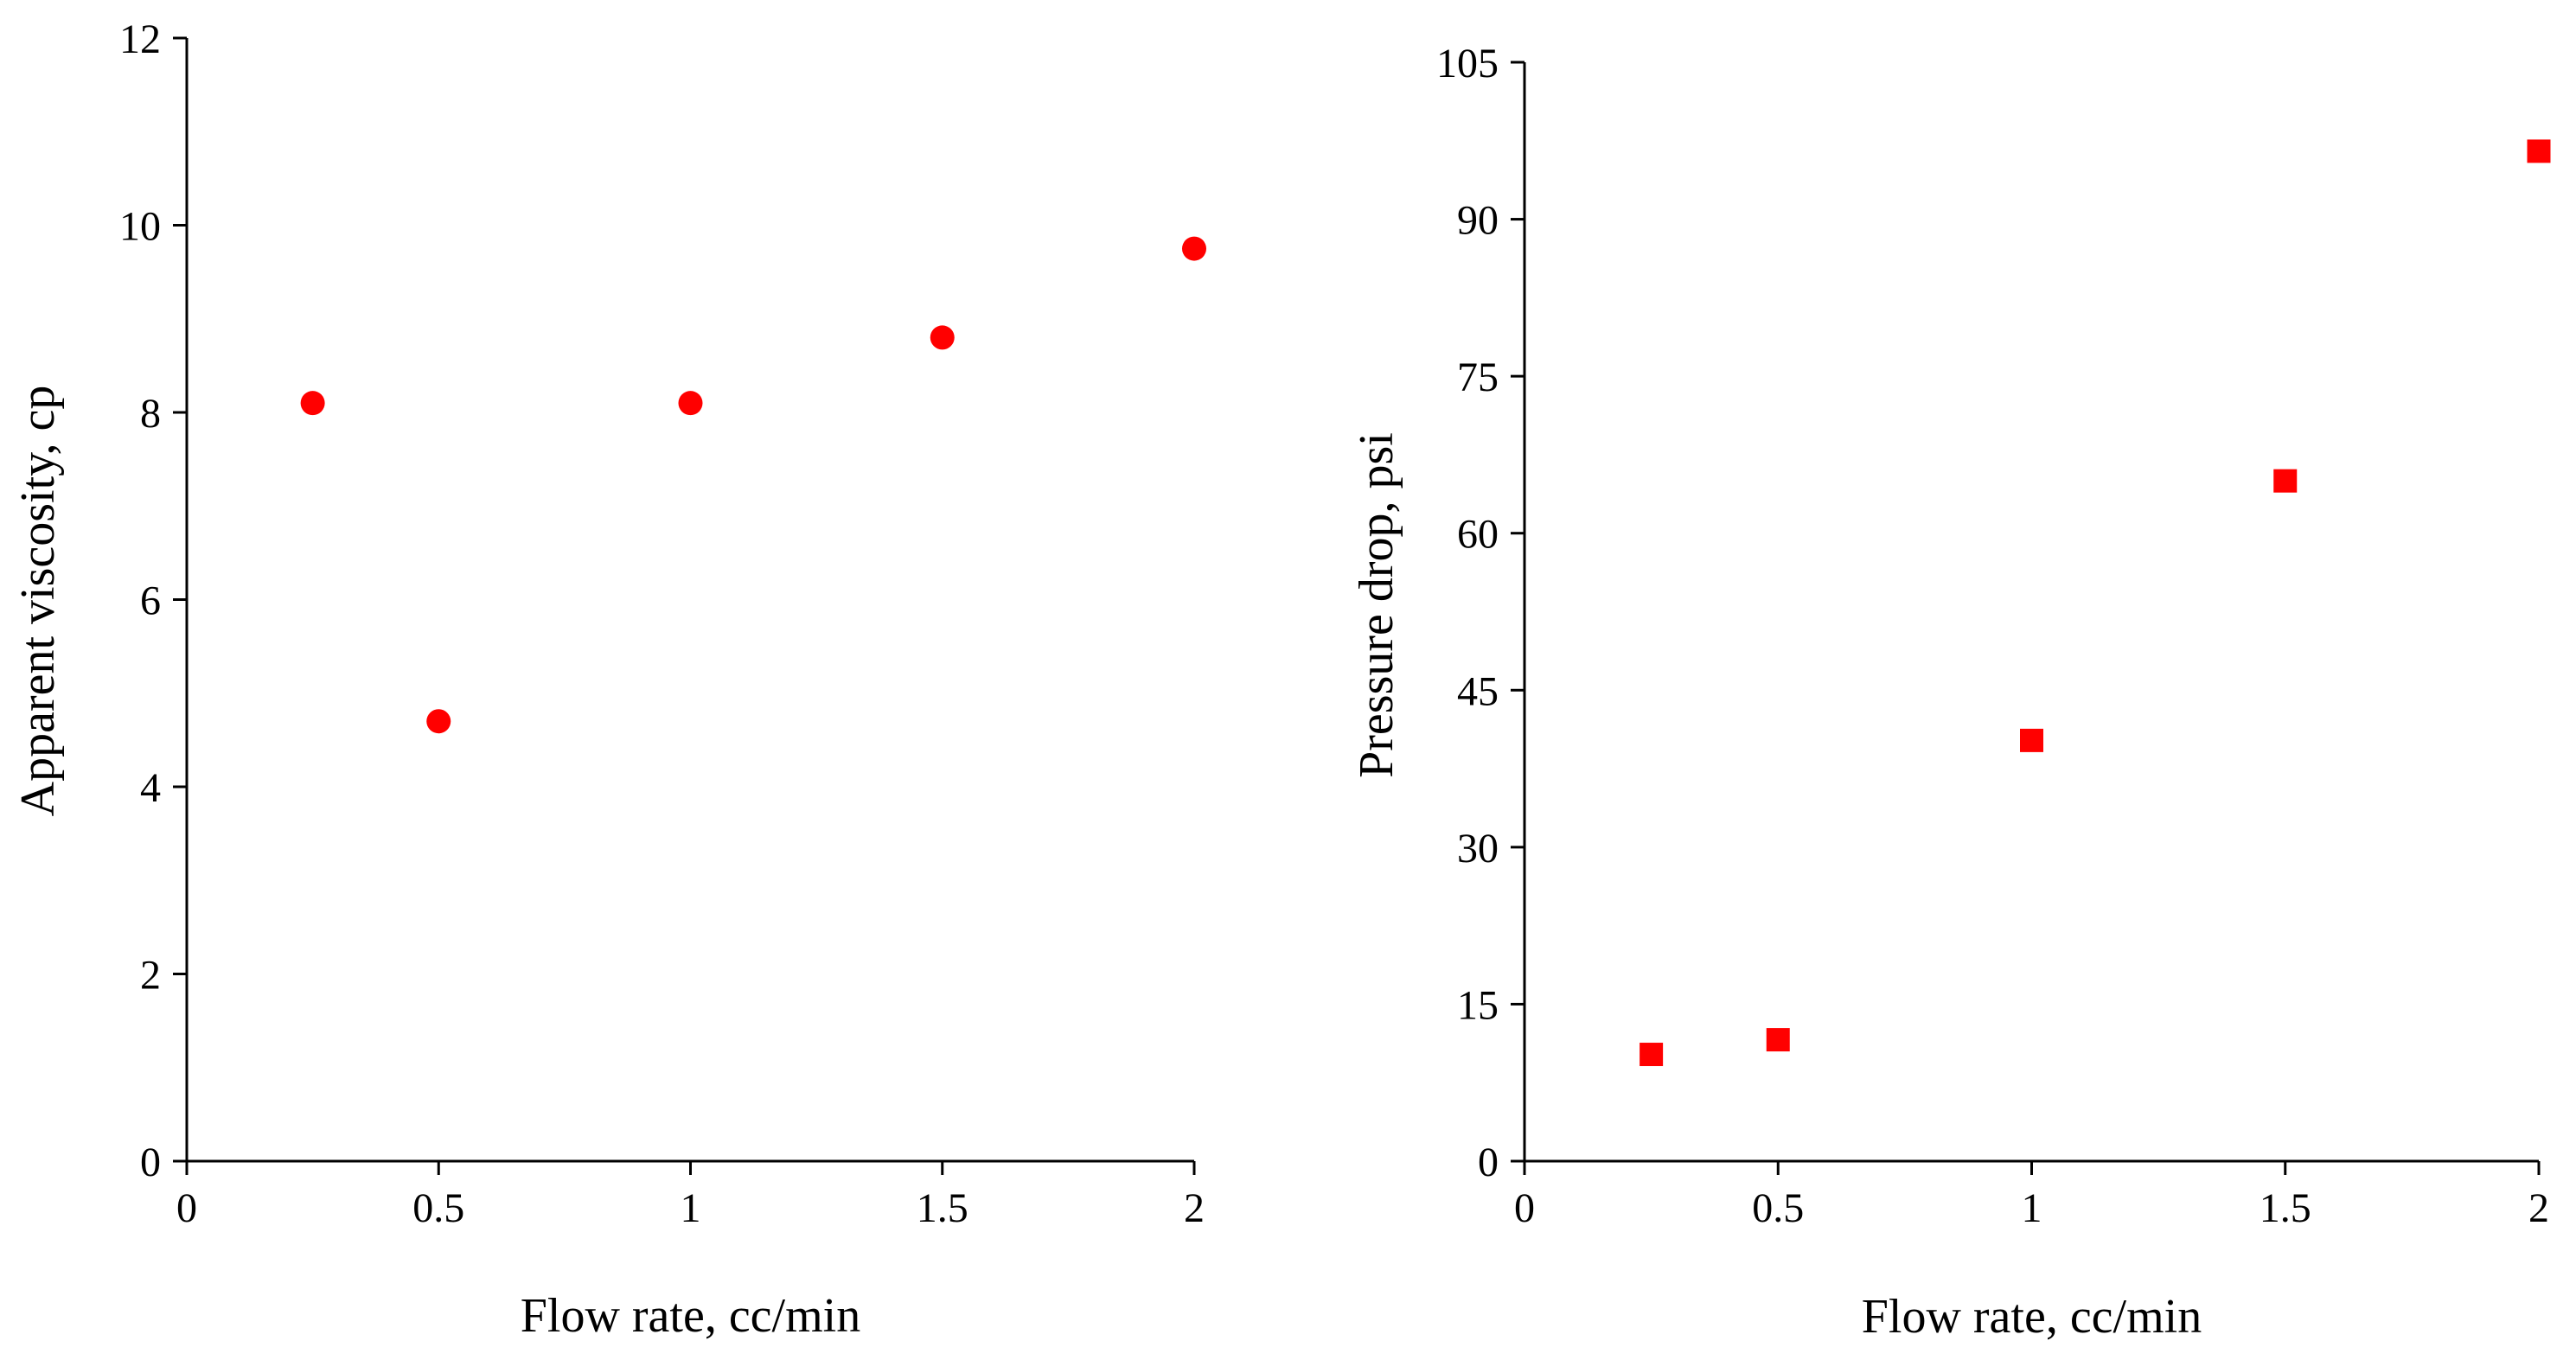 The height and width of the screenshot is (1360, 2576). Describe the element at coordinates (151, 976) in the screenshot. I see `y-tick-label: 2` at that location.